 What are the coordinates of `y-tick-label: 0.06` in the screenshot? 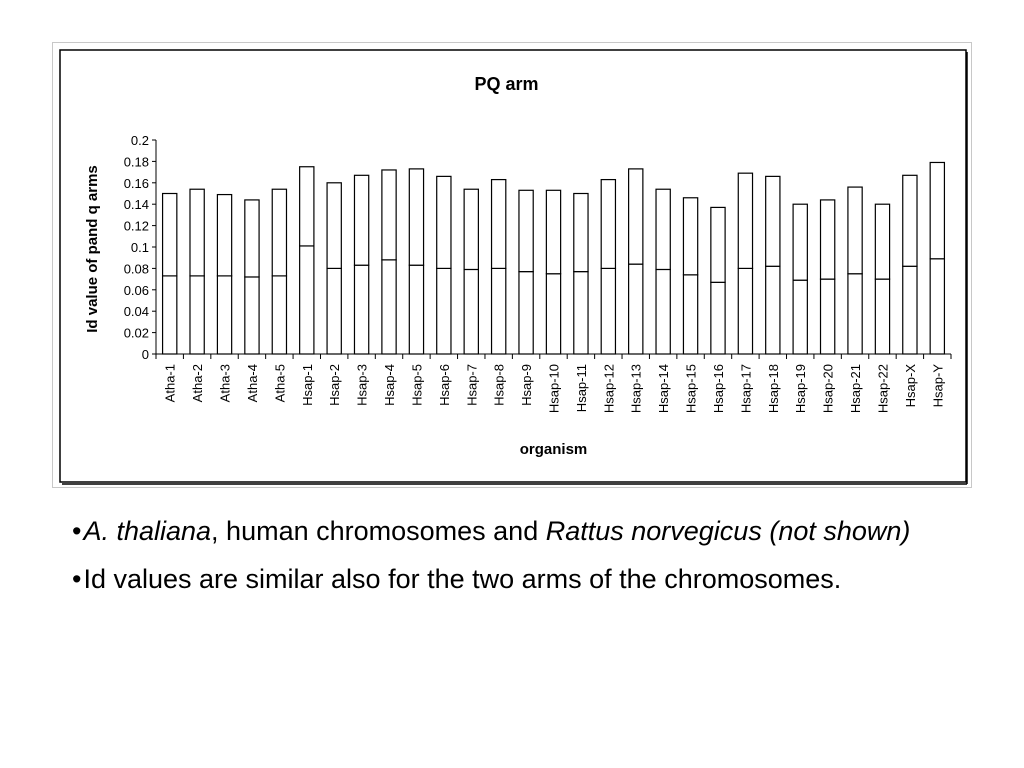 It's located at (136, 290).